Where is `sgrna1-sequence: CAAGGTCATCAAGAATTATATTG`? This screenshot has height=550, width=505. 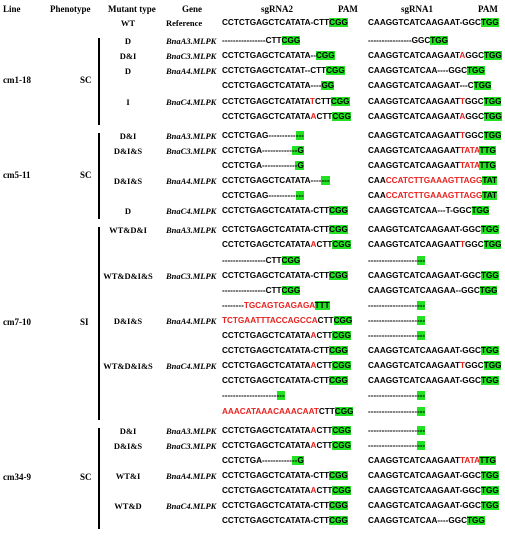
sgrna1-sequence: CAAGGTCATCAAGAATTATATTG is located at coordinates (432, 165).